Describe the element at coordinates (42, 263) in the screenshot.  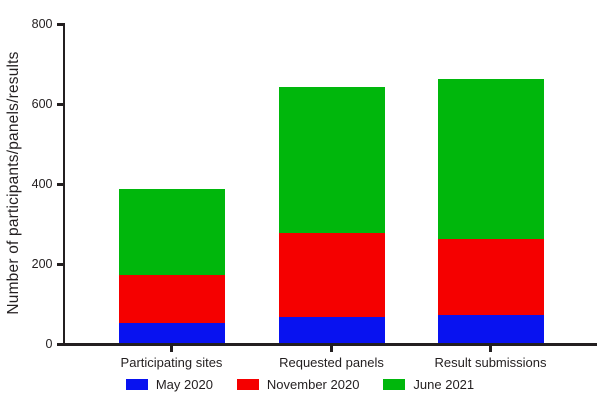
I see `y-tick-label: 200` at that location.